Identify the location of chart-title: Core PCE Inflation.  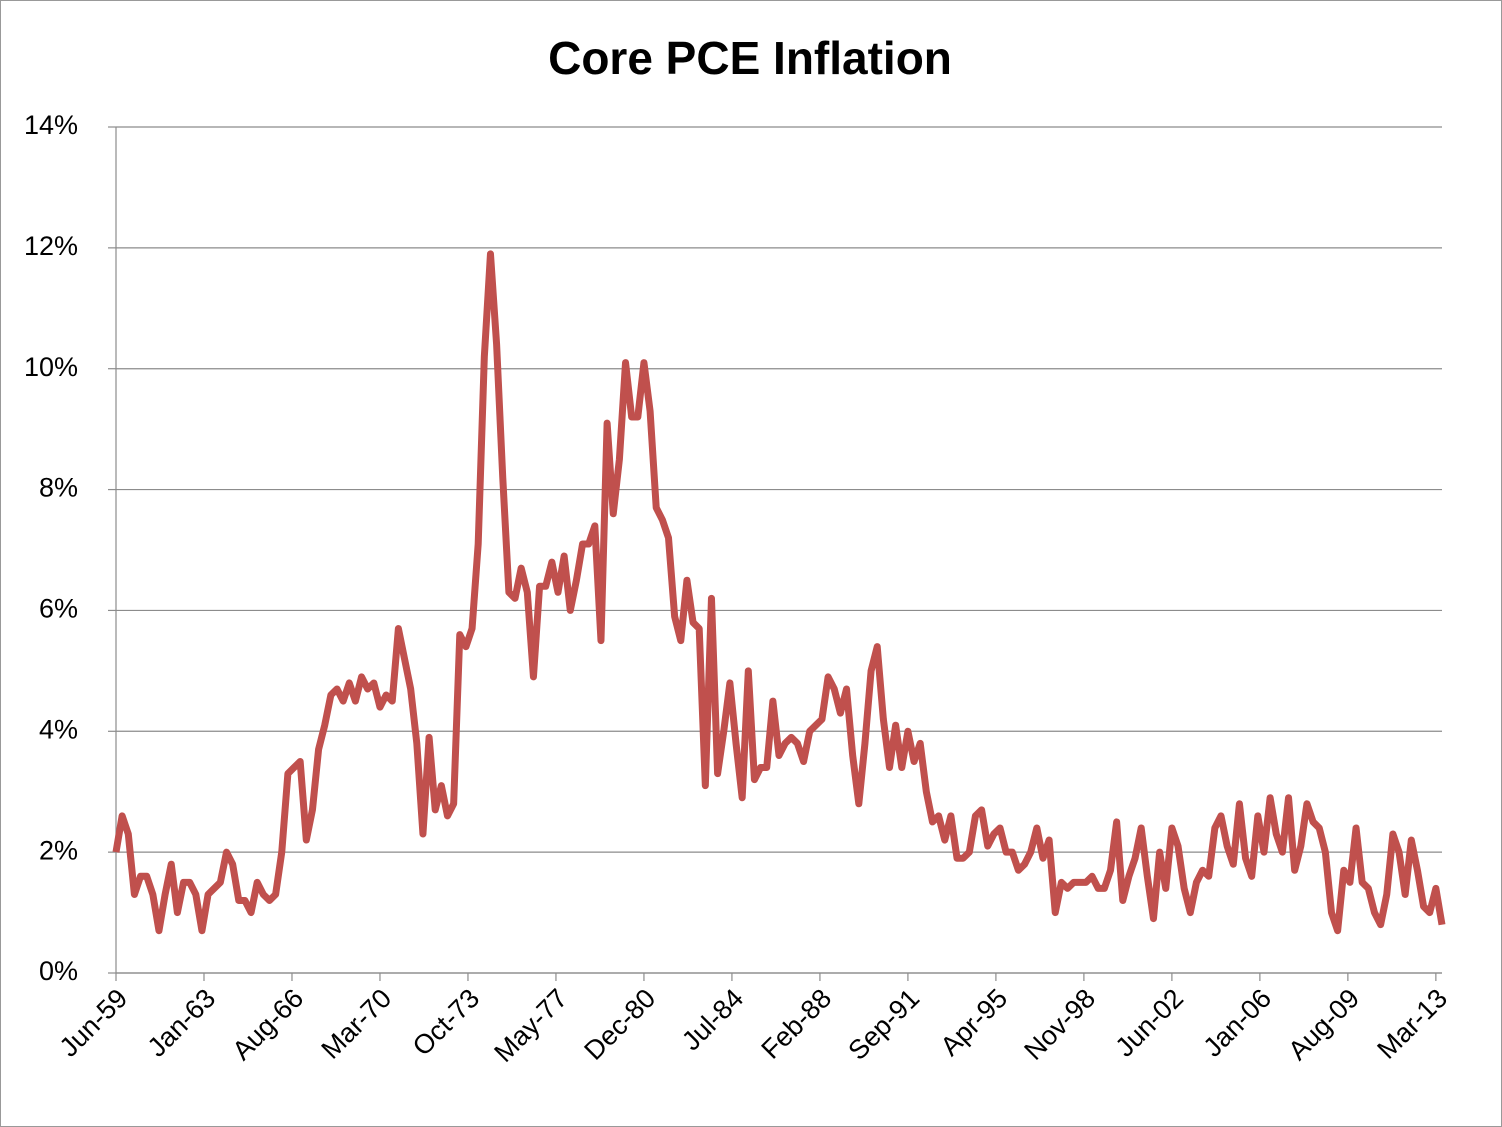
(750, 58).